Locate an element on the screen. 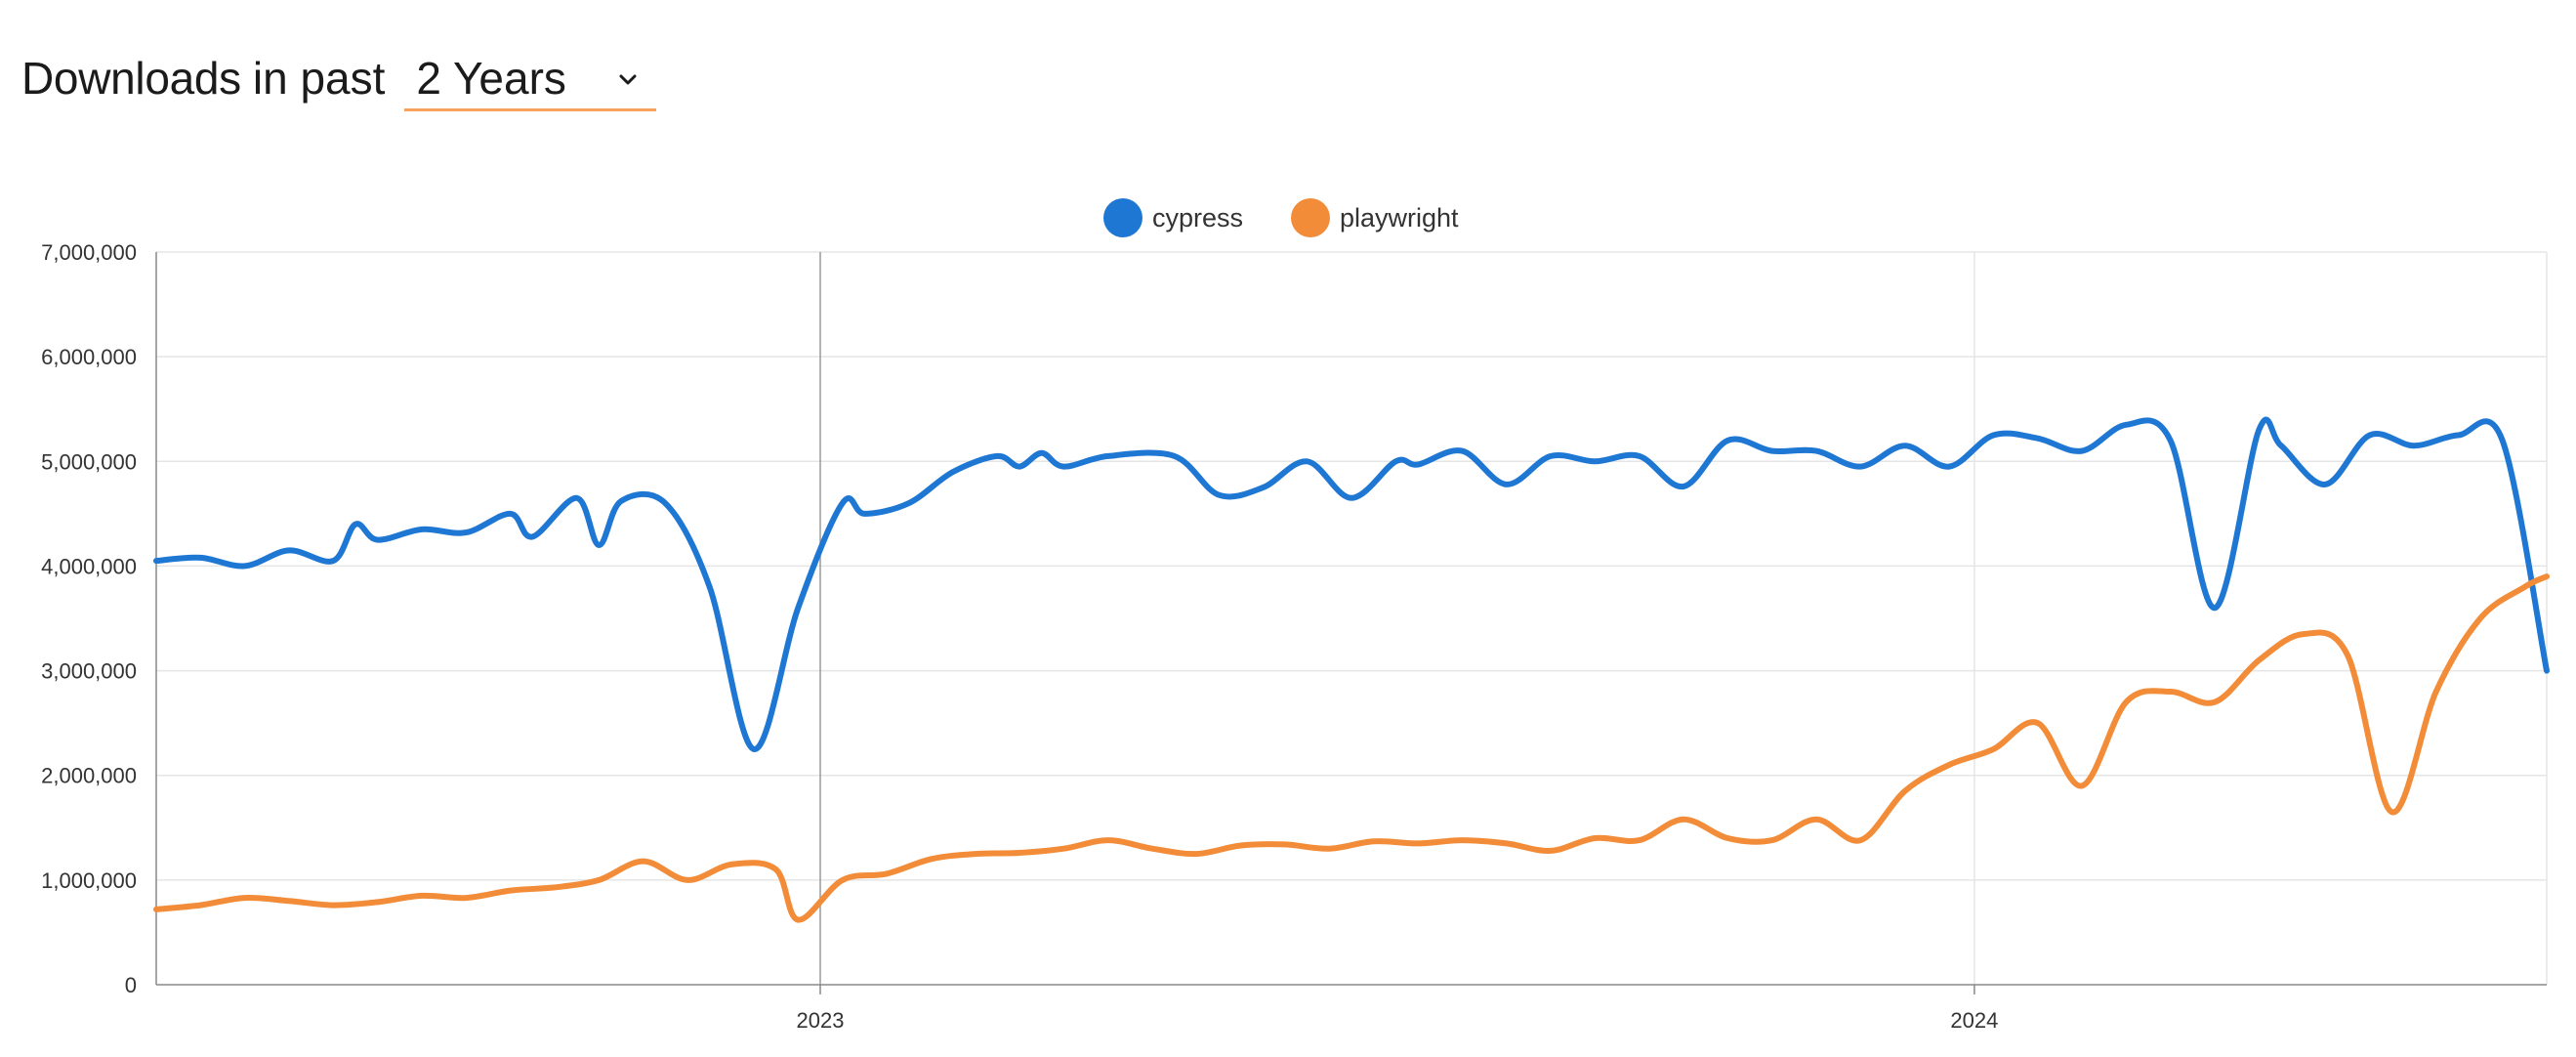 The image size is (2576, 1057). legend-marker-cypress is located at coordinates (1123, 218).